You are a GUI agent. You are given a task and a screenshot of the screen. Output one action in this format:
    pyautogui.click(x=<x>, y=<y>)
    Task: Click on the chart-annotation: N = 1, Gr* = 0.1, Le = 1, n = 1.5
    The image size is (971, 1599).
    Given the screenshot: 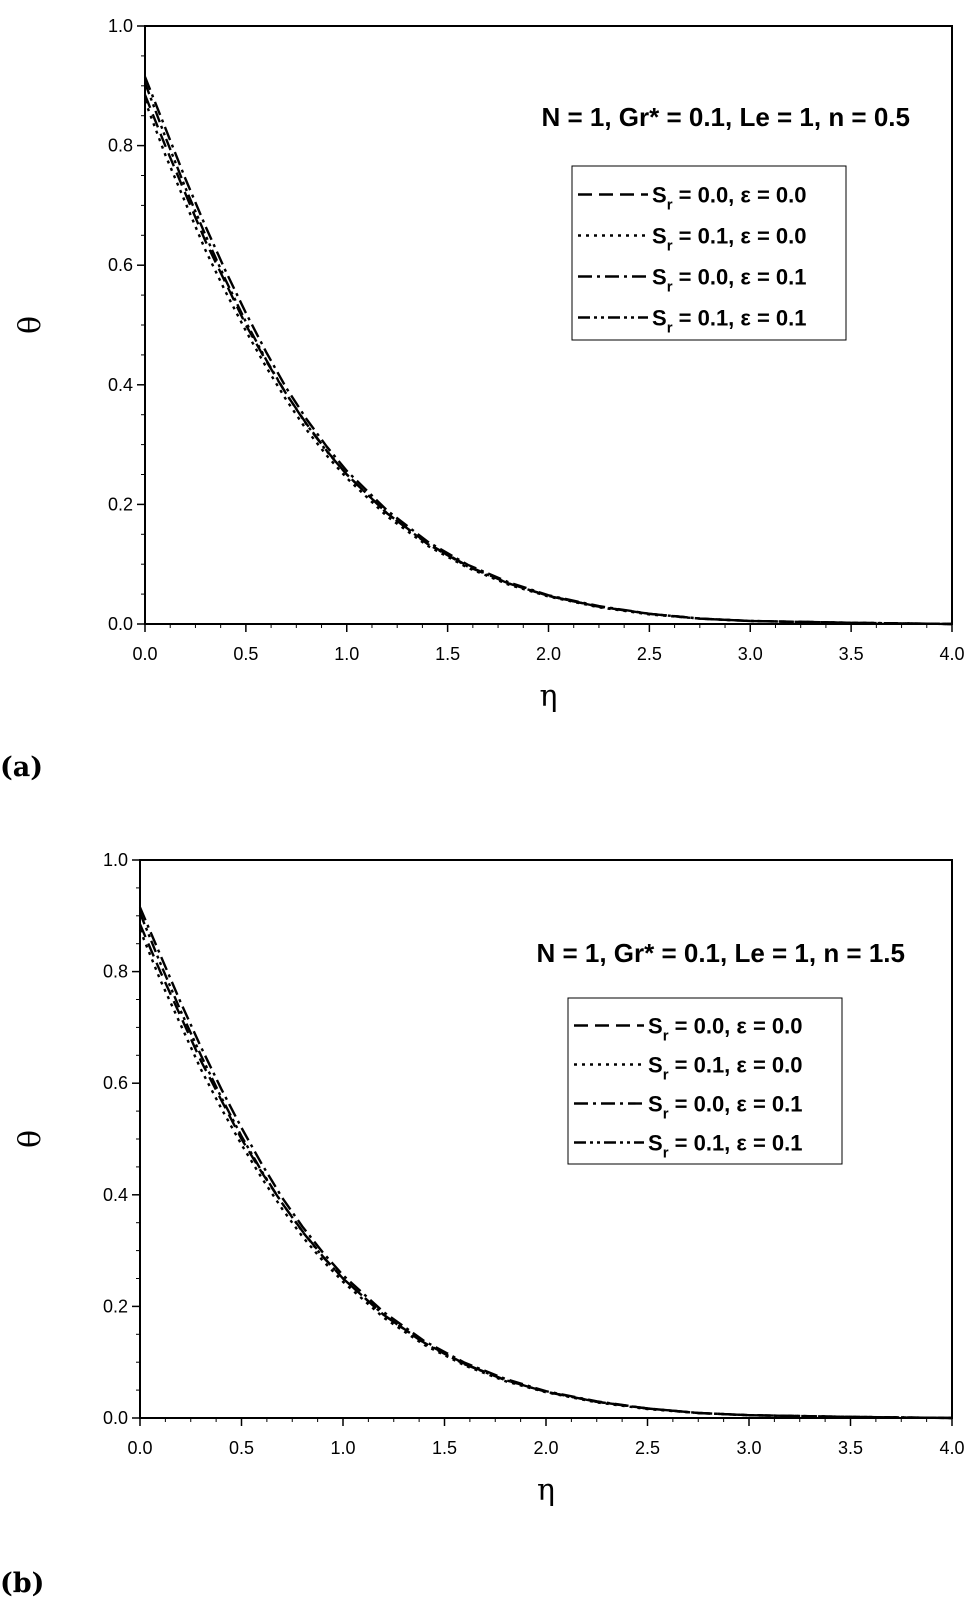 What is the action you would take?
    pyautogui.click(x=720, y=953)
    